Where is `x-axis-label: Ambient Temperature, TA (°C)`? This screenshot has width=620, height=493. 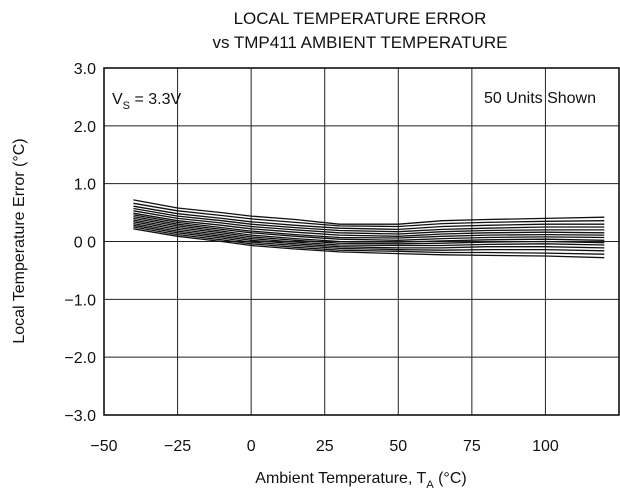
x-axis-label: Ambient Temperature, TA (°C) is located at coordinates (360, 480).